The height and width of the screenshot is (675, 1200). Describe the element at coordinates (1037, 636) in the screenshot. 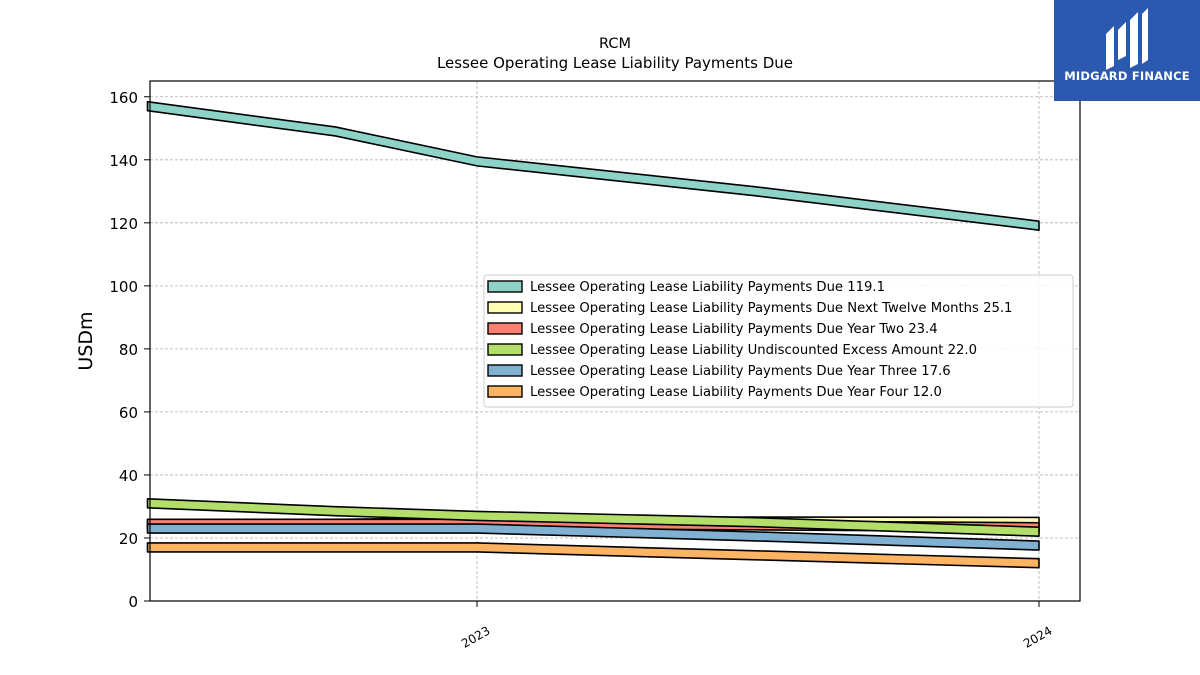

I see `x-tick-label: 2024` at that location.